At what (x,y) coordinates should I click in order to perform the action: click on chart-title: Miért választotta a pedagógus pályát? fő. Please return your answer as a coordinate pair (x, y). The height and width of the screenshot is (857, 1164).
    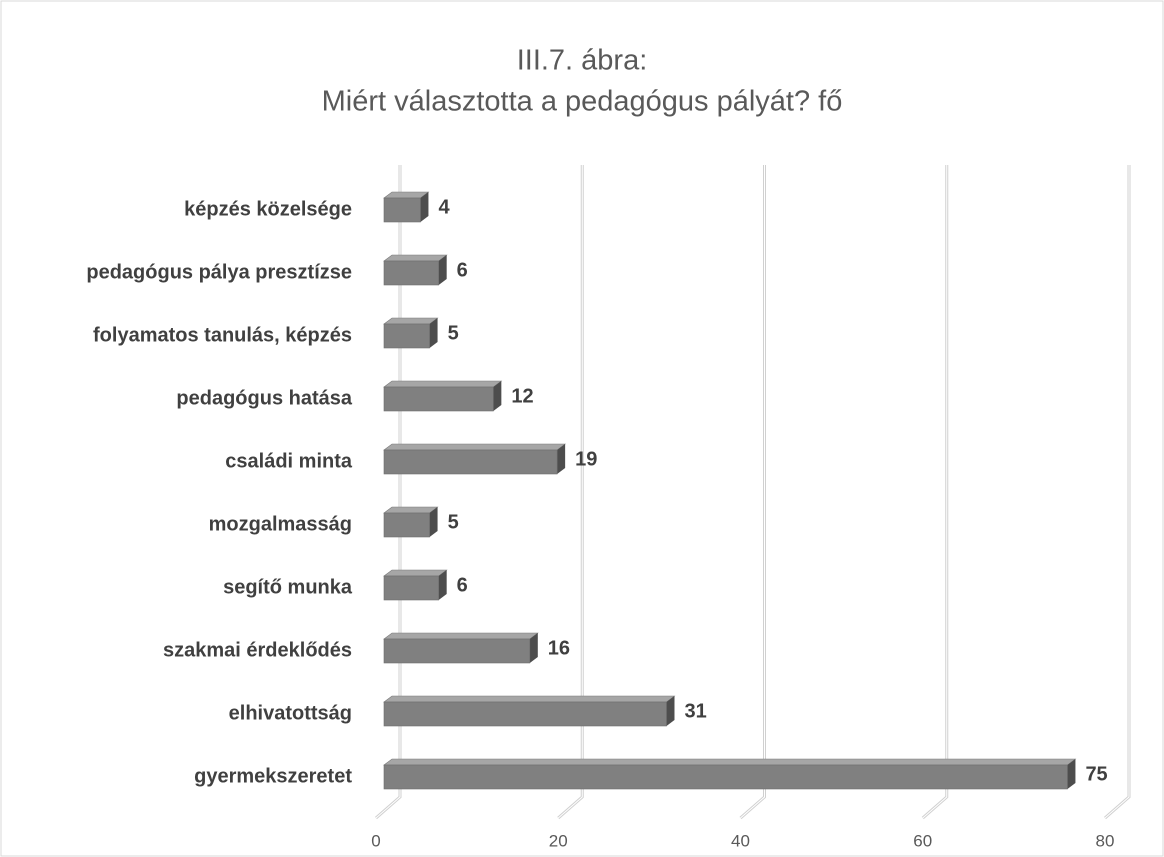
    Looking at the image, I should click on (582, 102).